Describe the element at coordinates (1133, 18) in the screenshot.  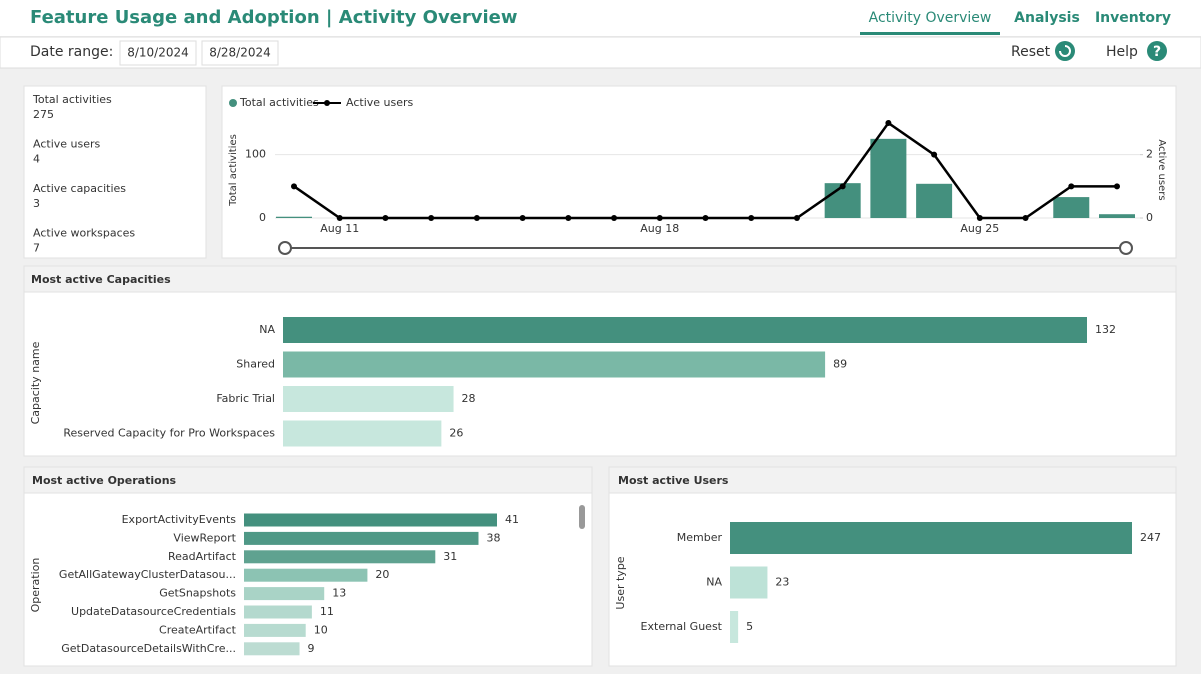
I see `tab: Inventory` at that location.